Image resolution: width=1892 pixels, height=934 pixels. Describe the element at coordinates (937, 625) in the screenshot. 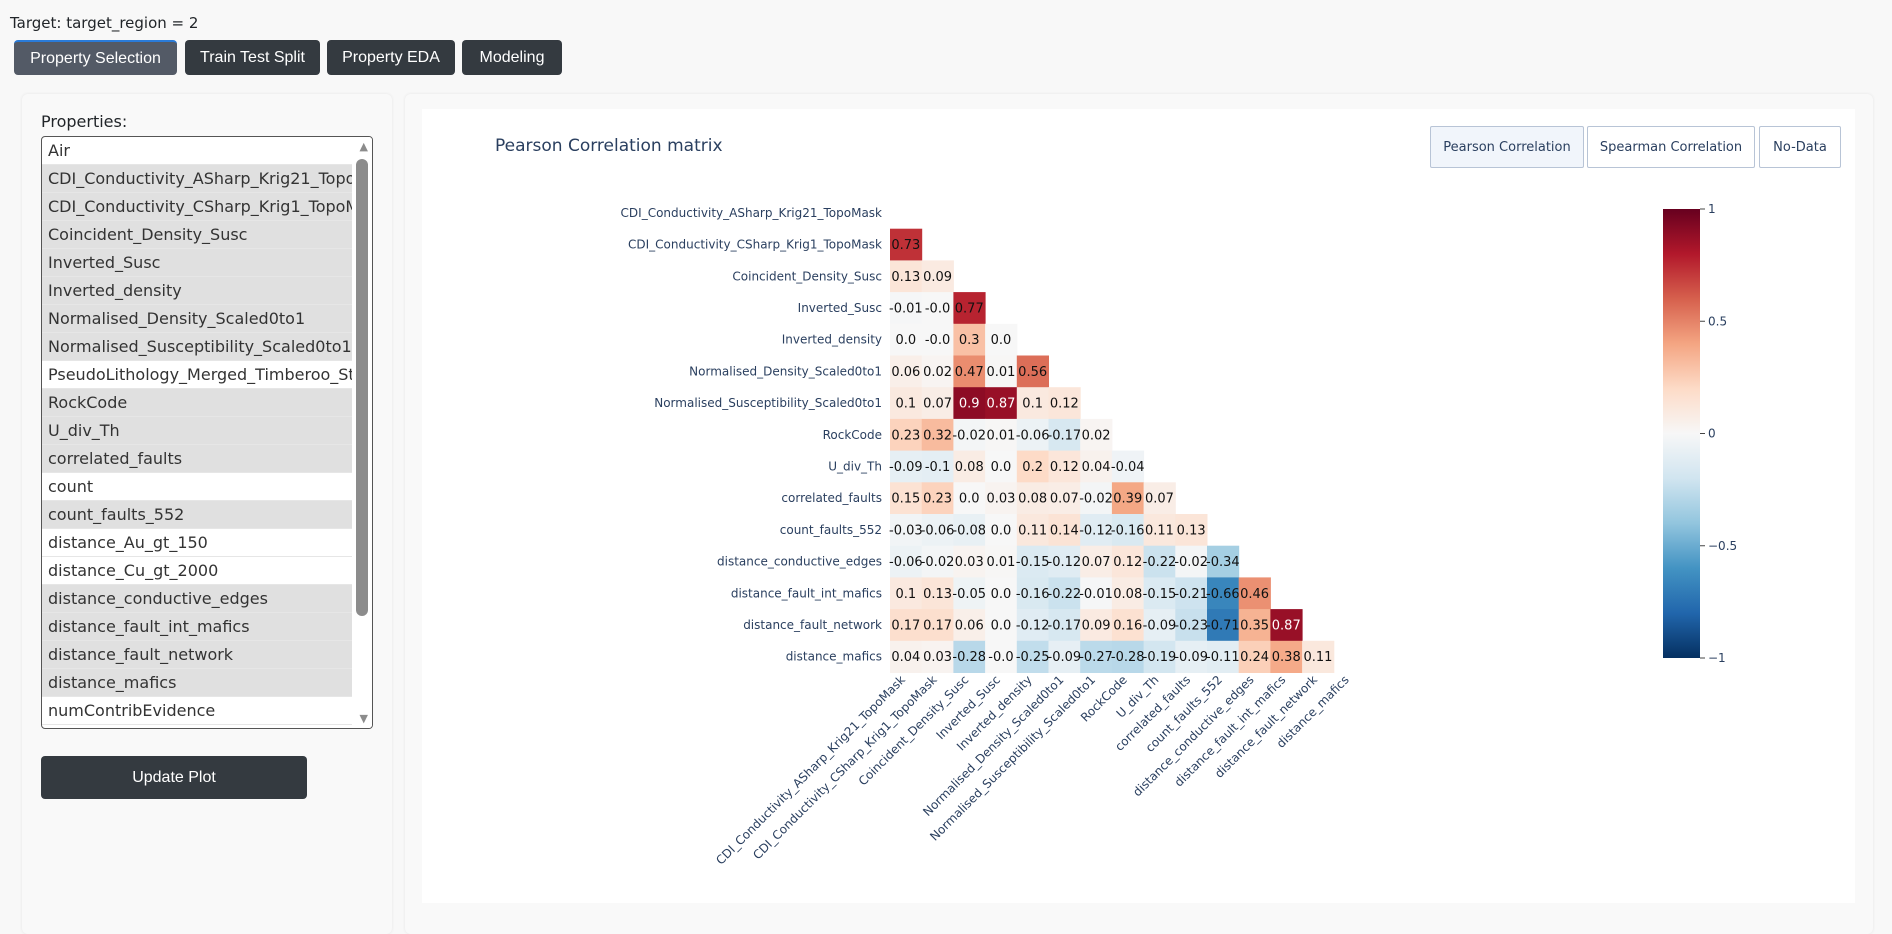

I see `cell-label: 0.17` at that location.